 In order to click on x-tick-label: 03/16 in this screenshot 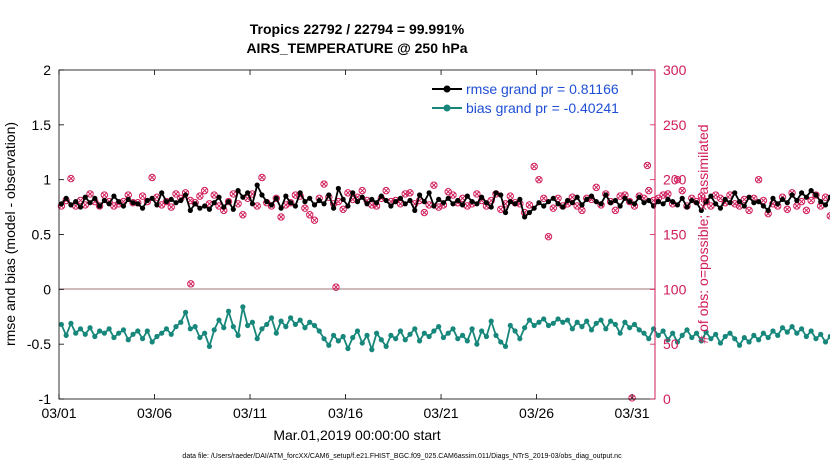, I will do `click(345, 413)`.